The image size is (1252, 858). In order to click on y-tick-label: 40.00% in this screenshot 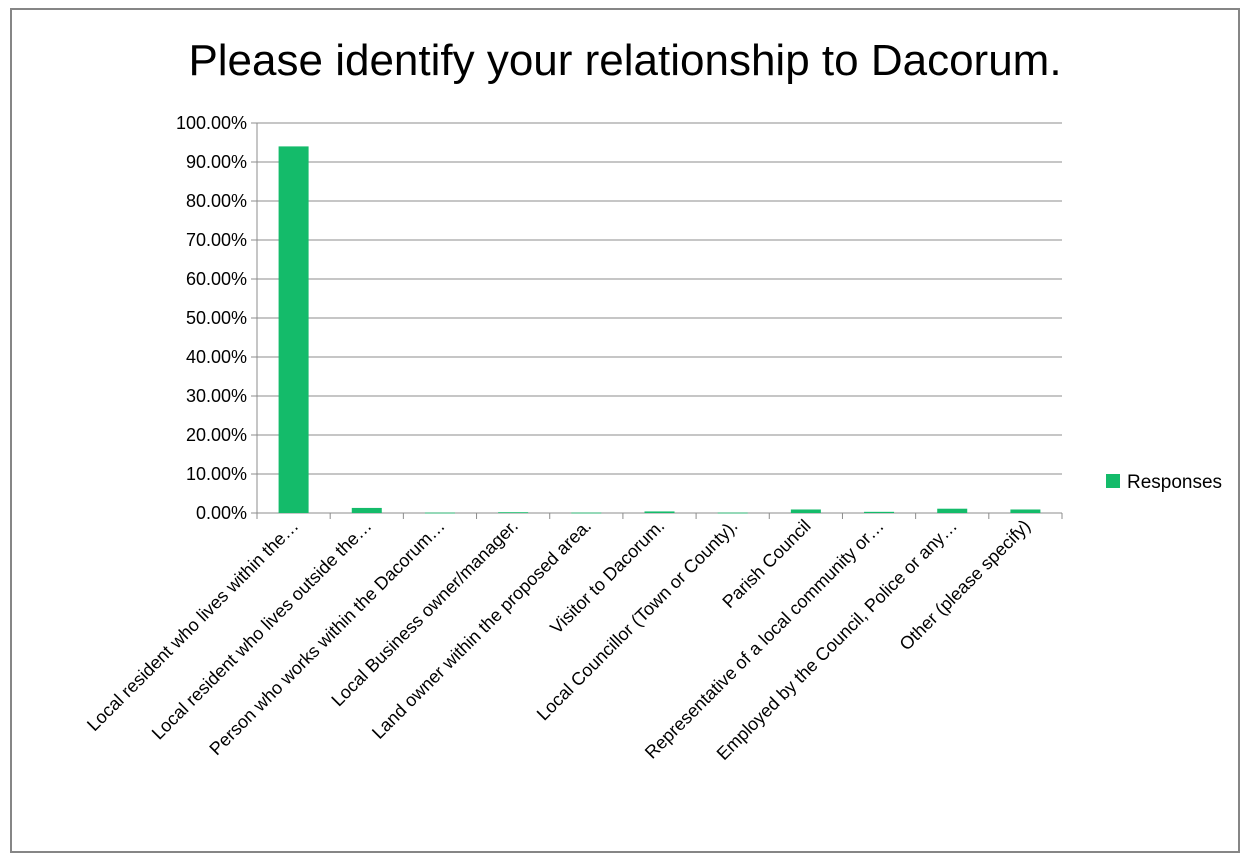, I will do `click(216, 357)`.